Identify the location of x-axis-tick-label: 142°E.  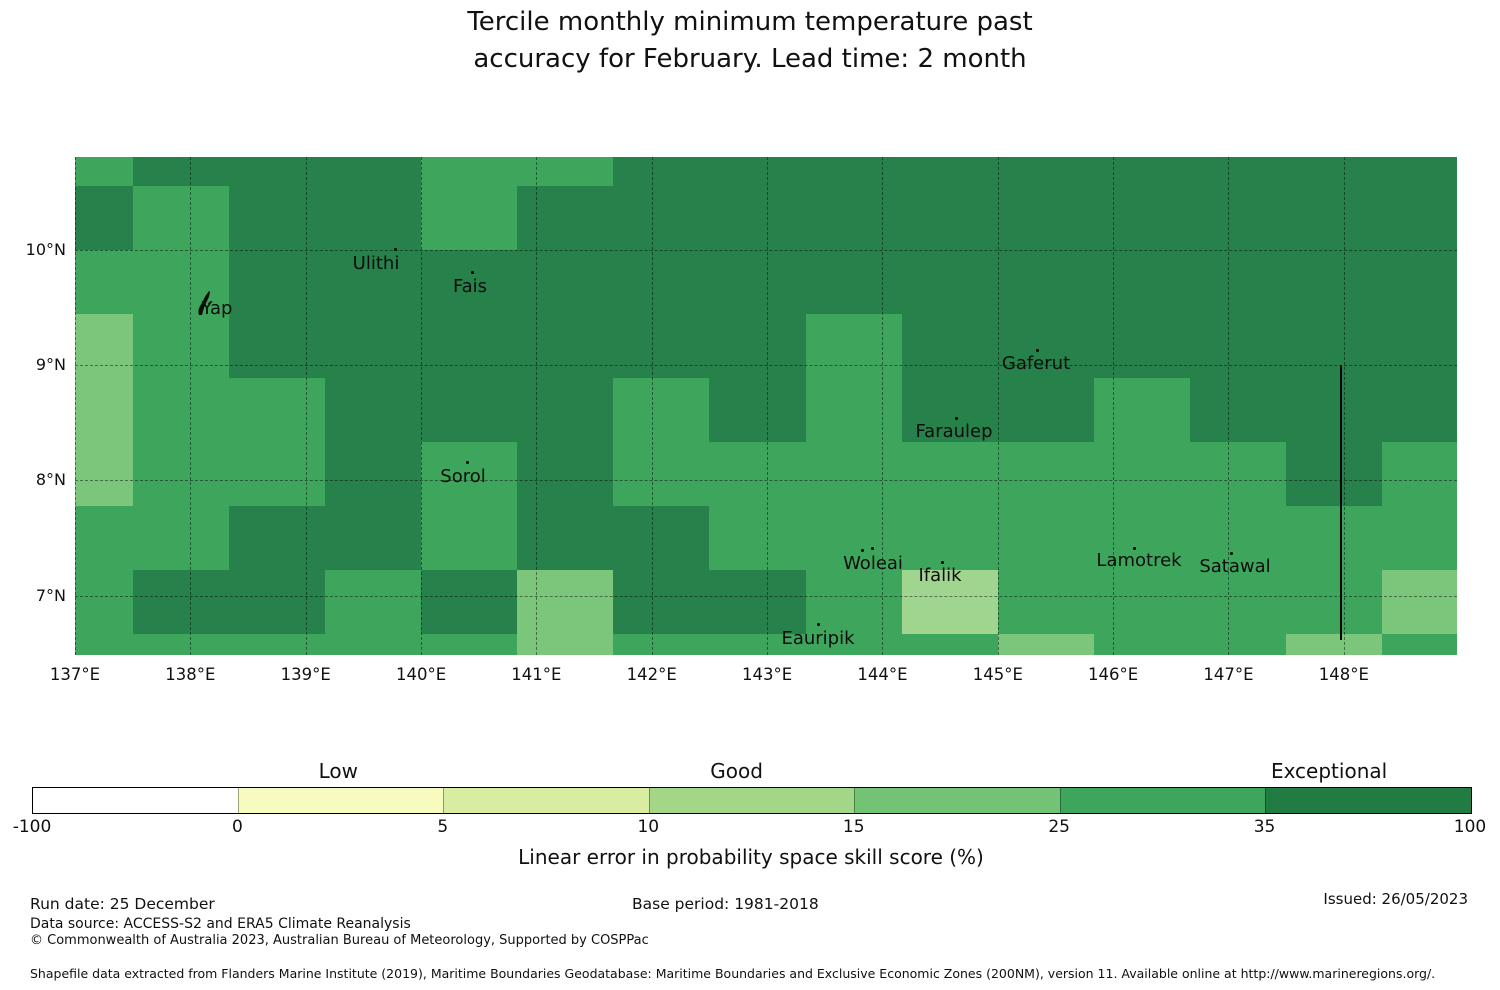
(651, 674).